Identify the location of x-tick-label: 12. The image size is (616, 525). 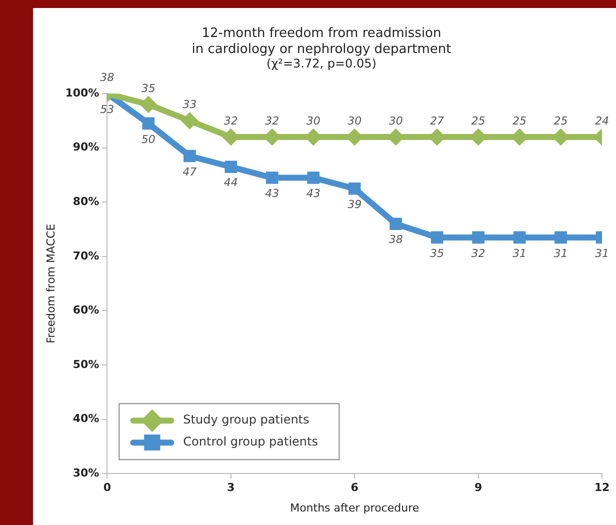
(602, 487).